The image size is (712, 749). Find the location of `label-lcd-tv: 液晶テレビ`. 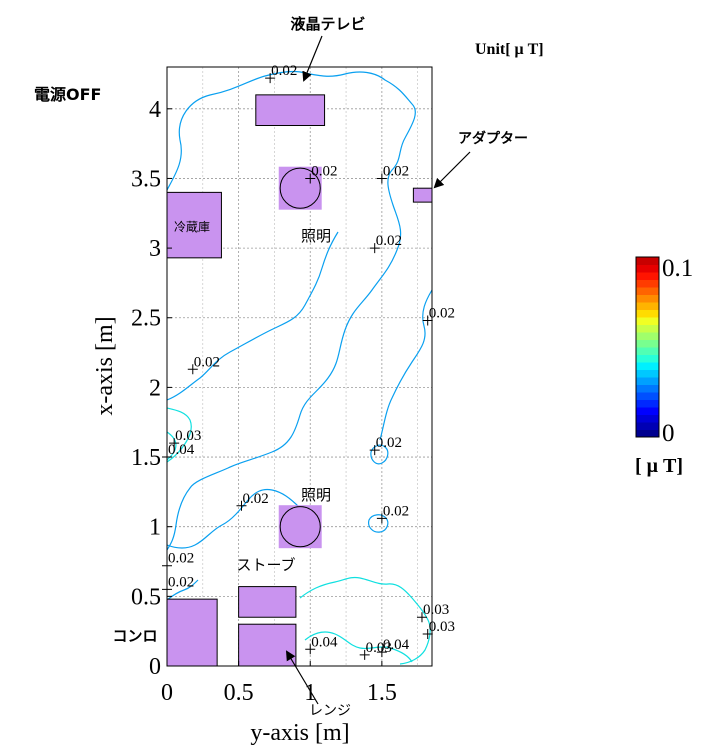

label-lcd-tv: 液晶テレビ is located at coordinates (327, 24).